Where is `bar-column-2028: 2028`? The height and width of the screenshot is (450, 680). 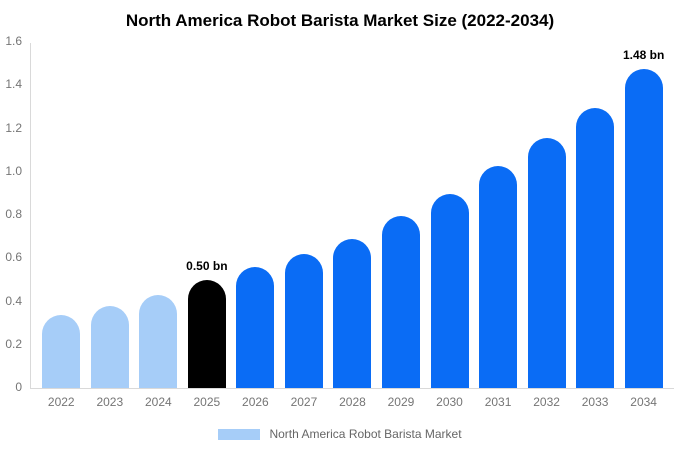
bar-column-2028: 2028 is located at coordinates (352, 226).